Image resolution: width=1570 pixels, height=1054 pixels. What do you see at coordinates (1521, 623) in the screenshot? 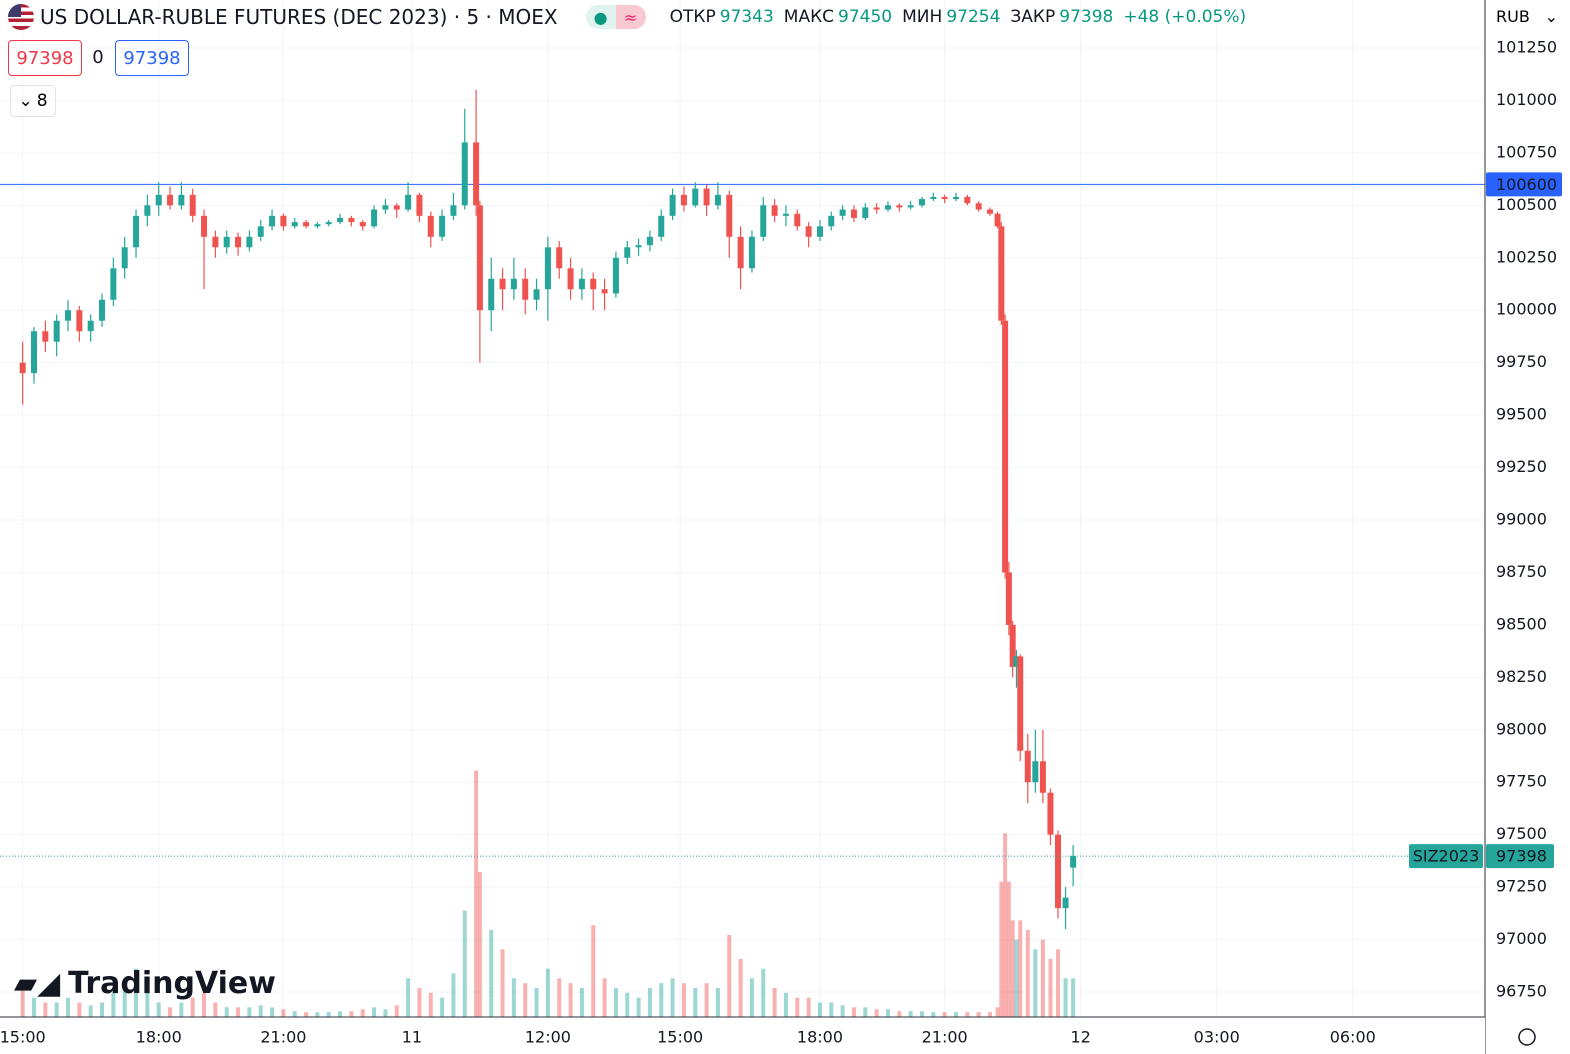
I see `y-tick-label: 98500` at bounding box center [1521, 623].